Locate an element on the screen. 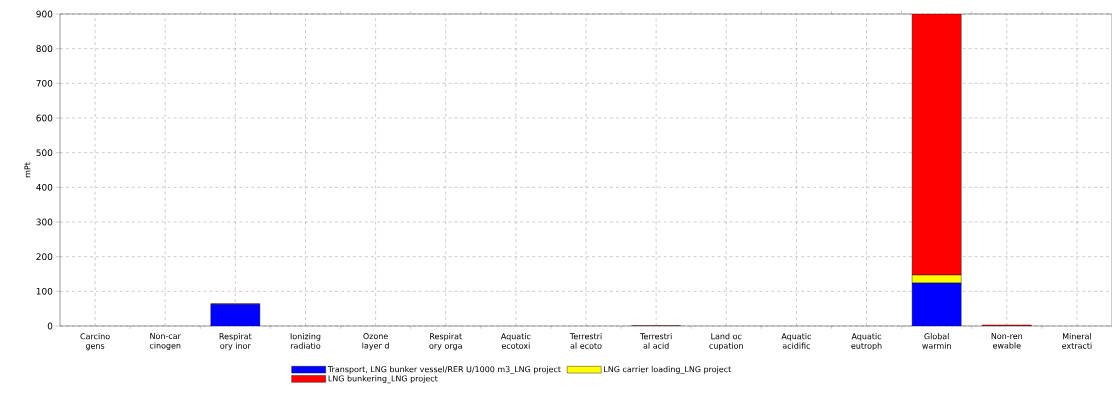  y-tick-label: 100 is located at coordinates (44, 291).